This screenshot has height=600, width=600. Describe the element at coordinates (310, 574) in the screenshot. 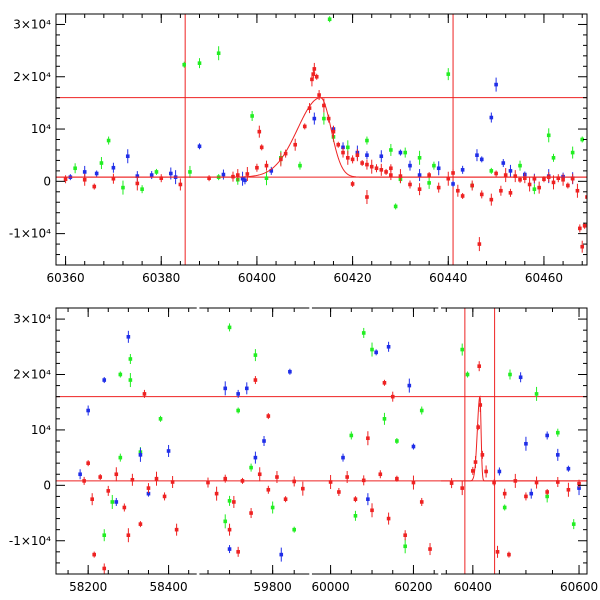

I see `frame-gap-bottom` at that location.